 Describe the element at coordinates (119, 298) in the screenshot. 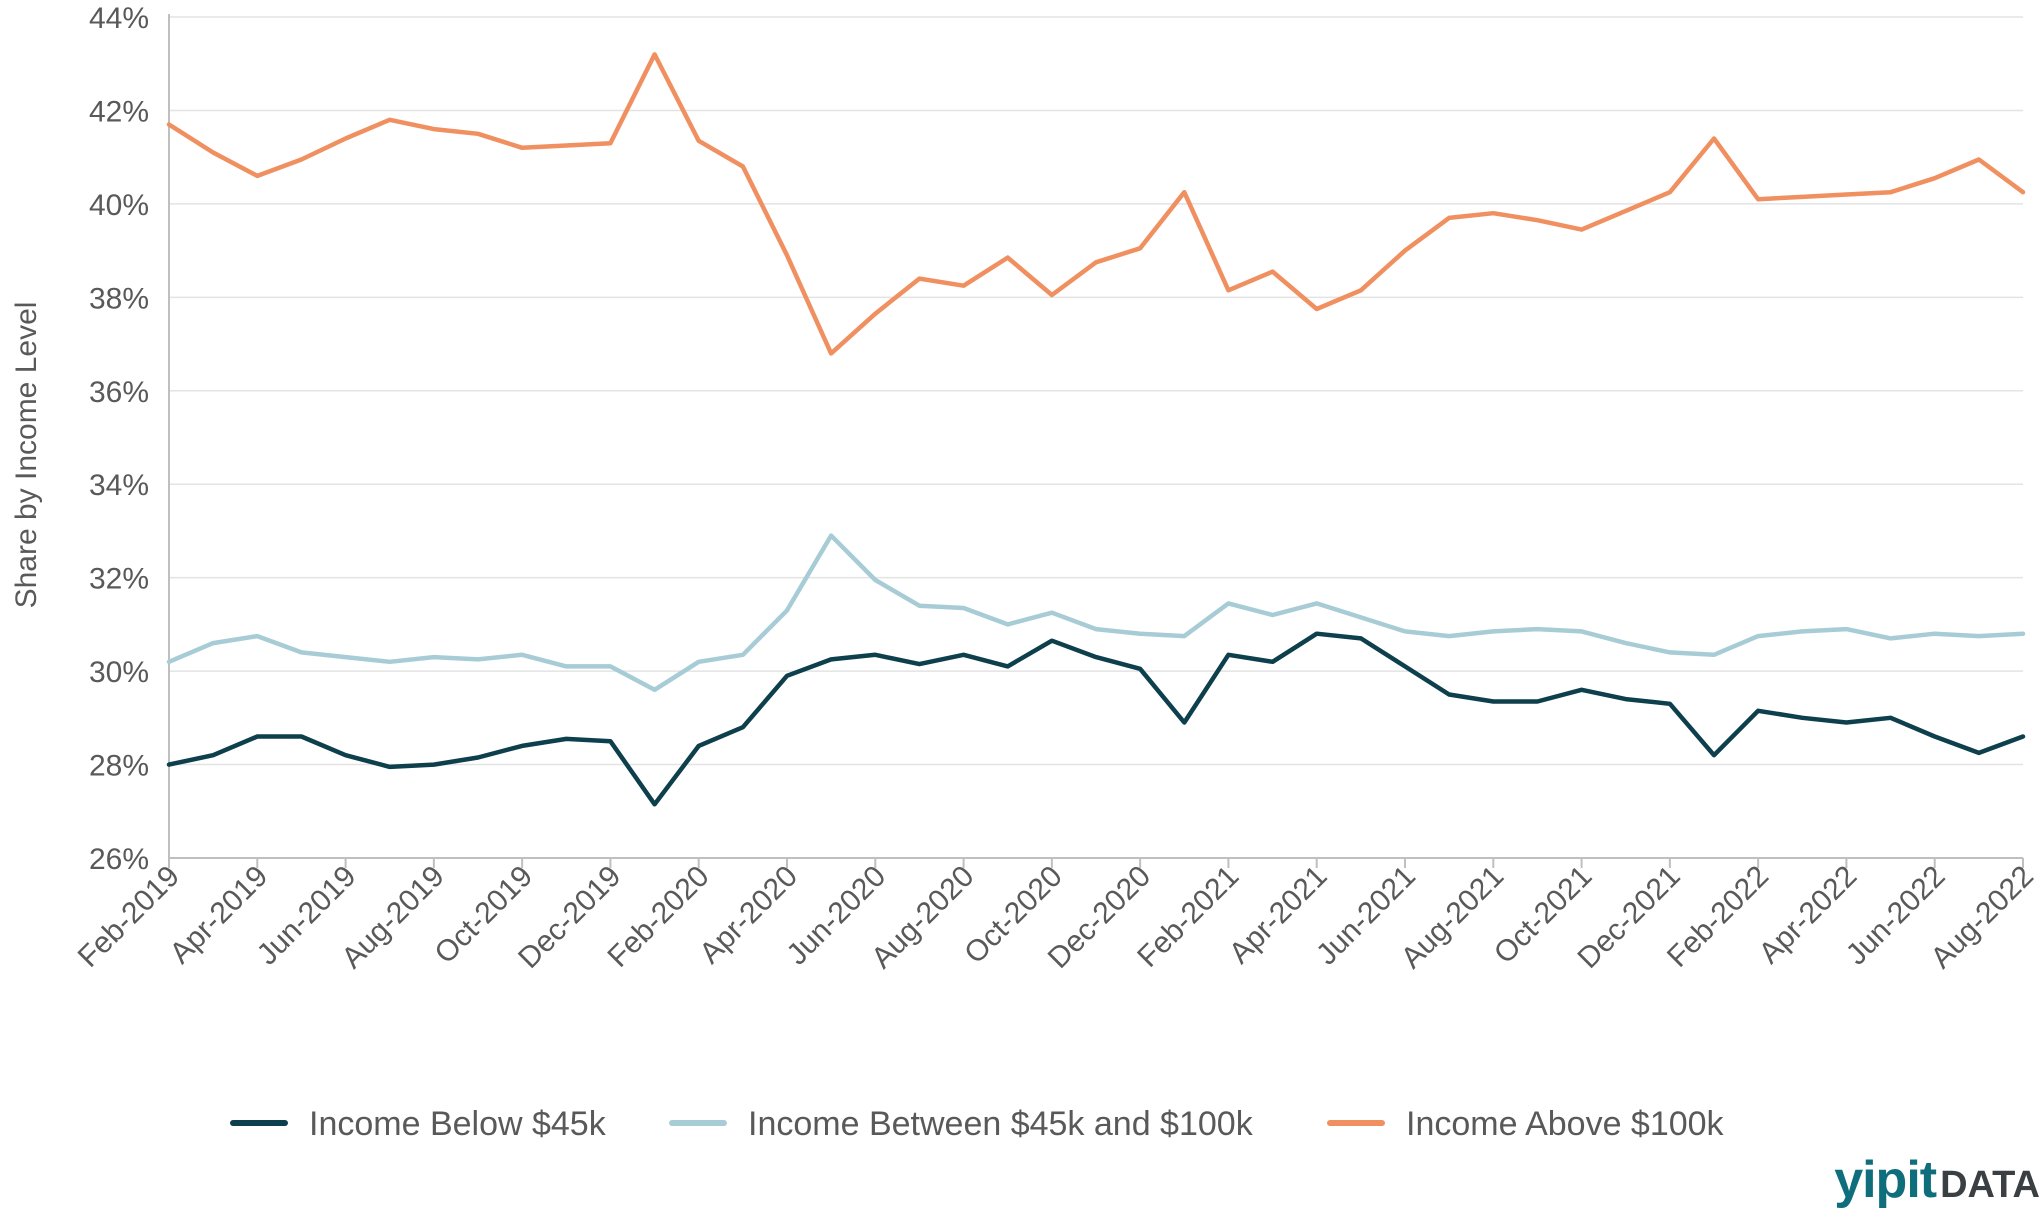

I see `y-tick-label: 38%` at that location.